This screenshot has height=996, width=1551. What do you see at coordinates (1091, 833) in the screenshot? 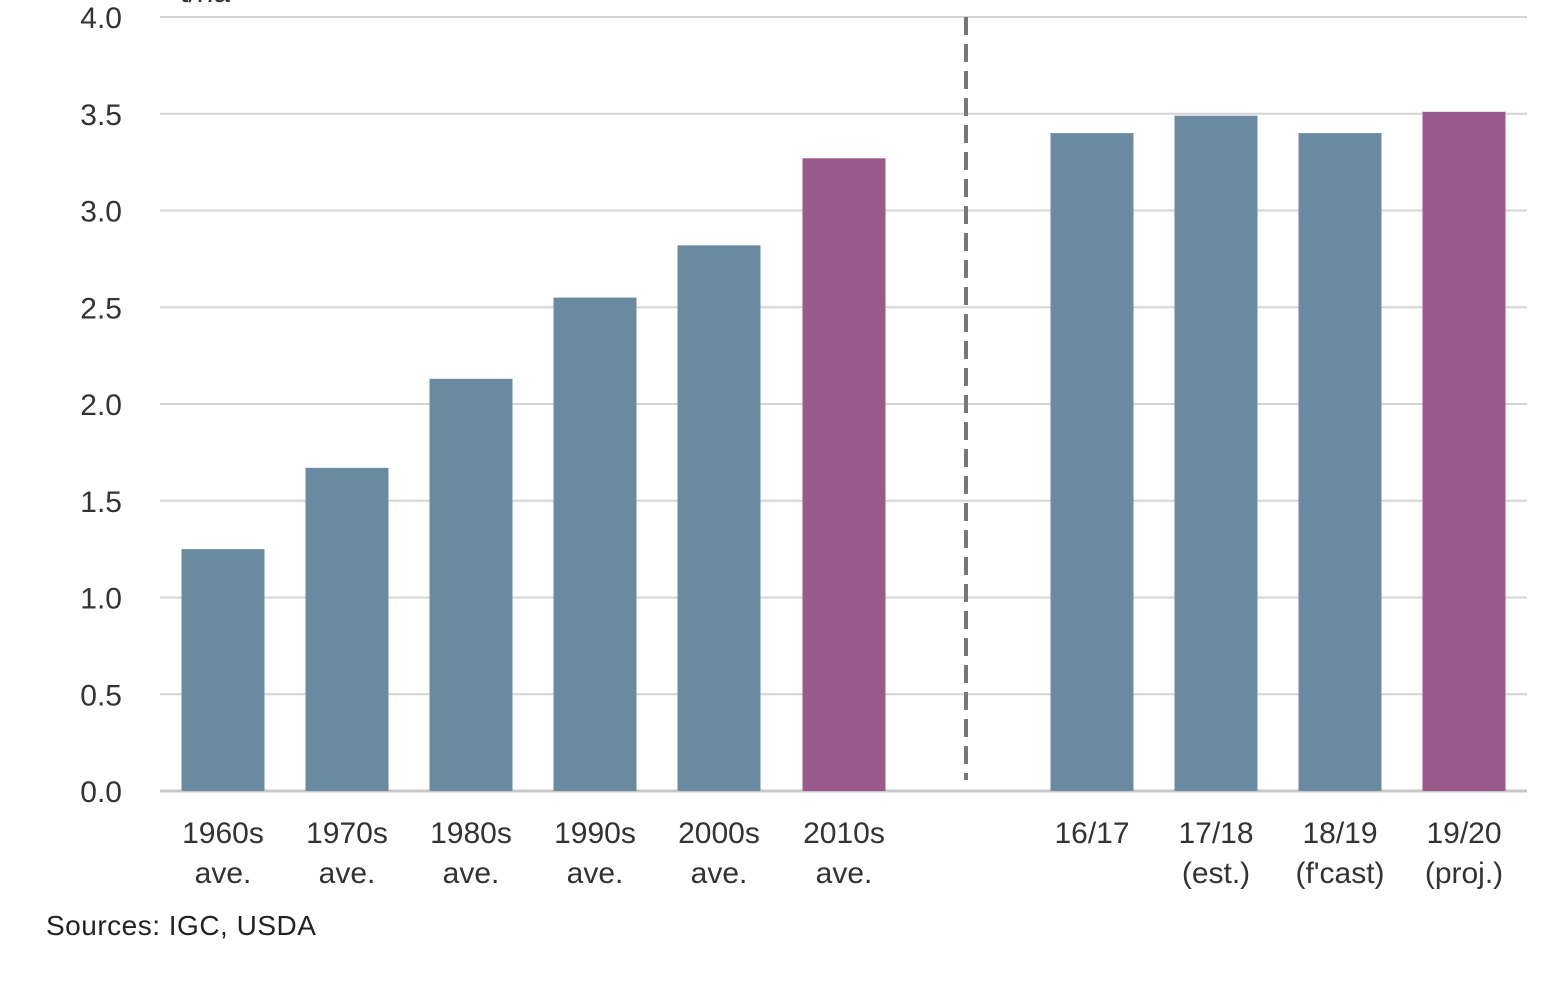
I see `x-tick-label: 16/17` at bounding box center [1091, 833].